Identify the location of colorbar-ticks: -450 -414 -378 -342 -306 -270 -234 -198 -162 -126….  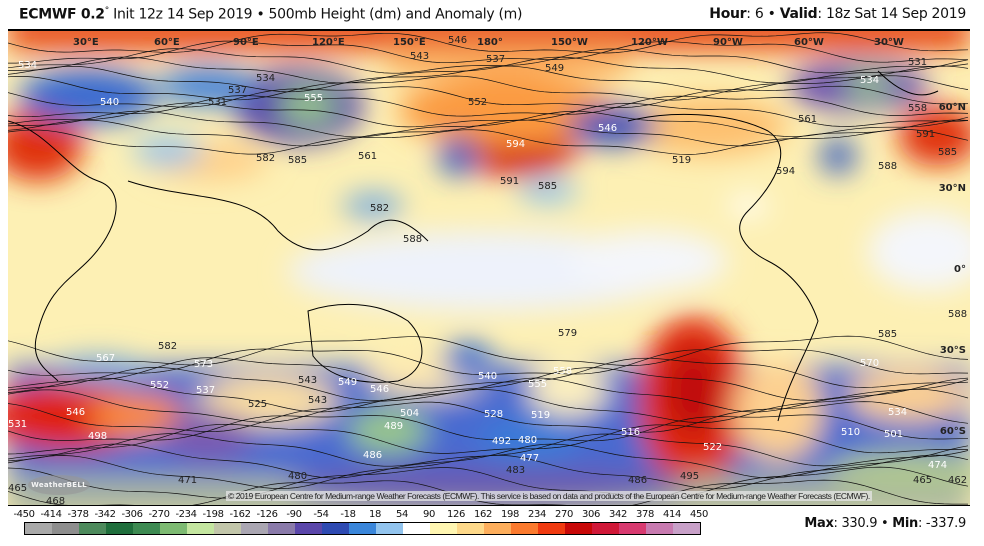
(362, 515).